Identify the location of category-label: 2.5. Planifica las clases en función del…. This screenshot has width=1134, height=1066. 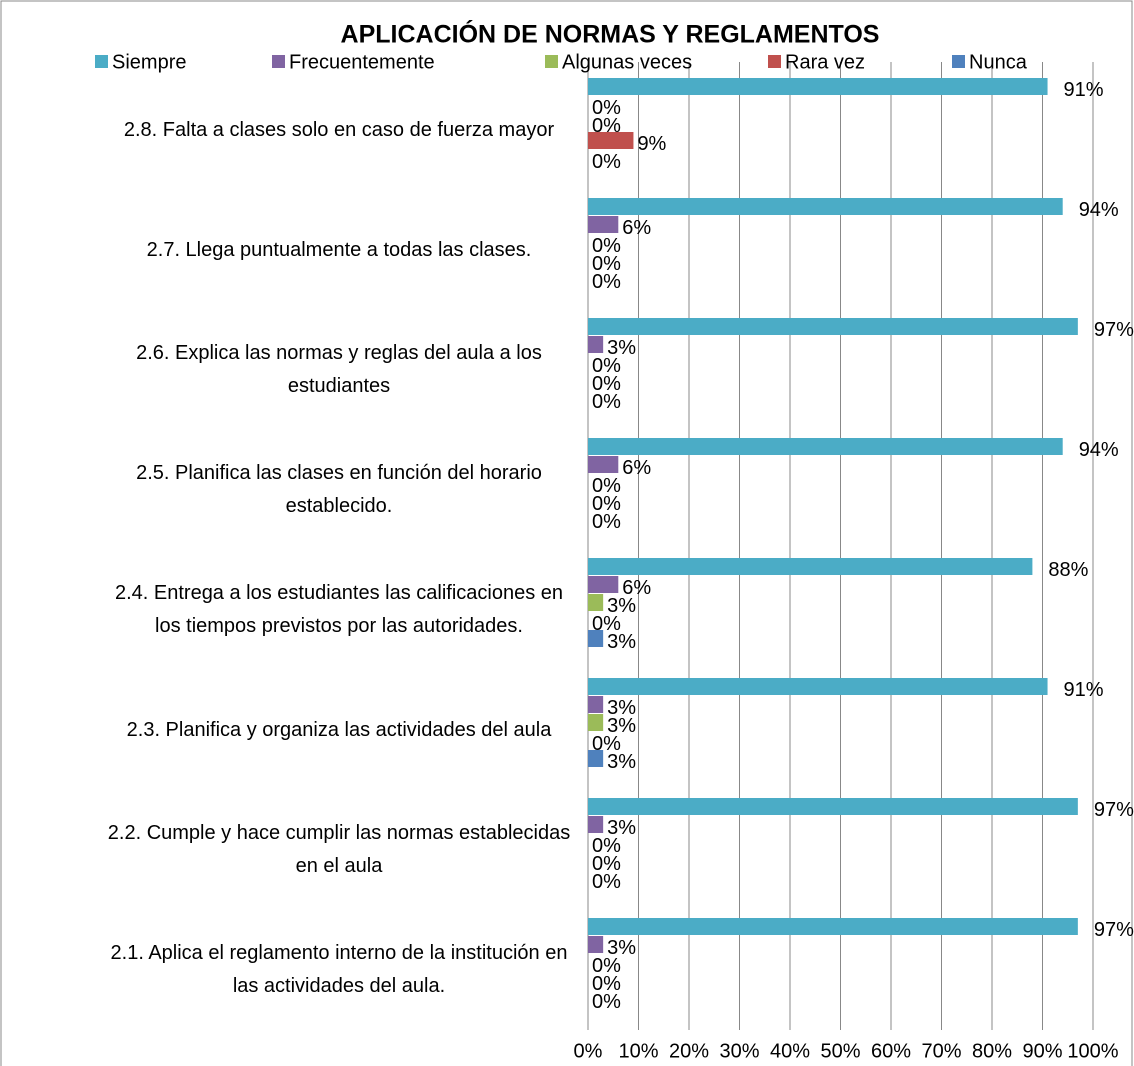
(339, 489).